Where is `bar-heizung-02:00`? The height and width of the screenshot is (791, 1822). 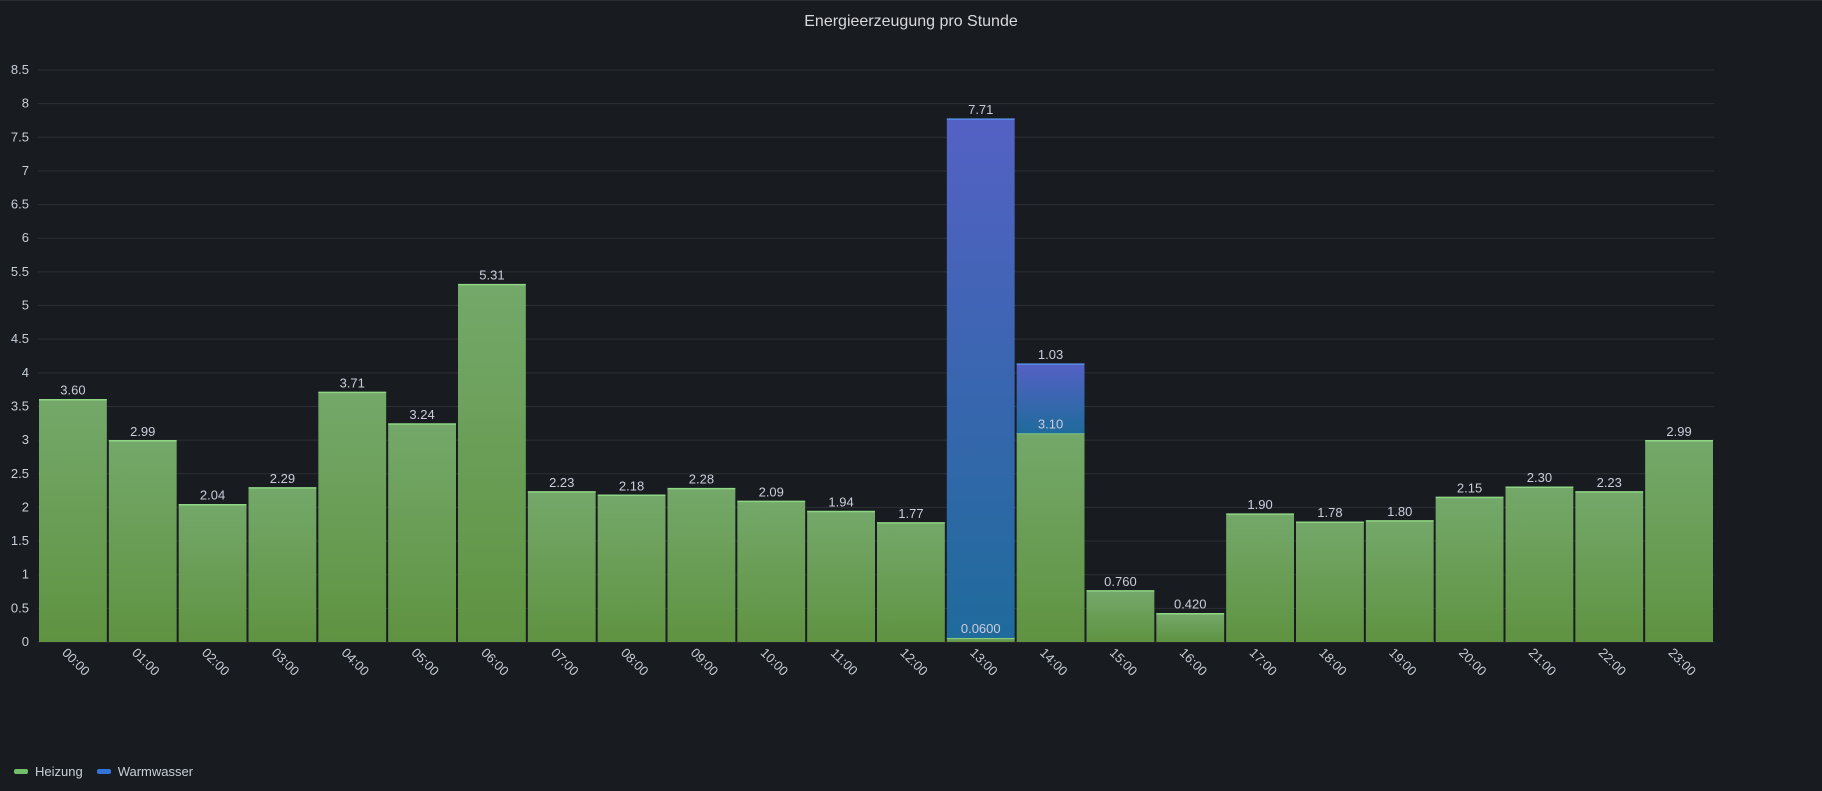 bar-heizung-02:00 is located at coordinates (212, 573).